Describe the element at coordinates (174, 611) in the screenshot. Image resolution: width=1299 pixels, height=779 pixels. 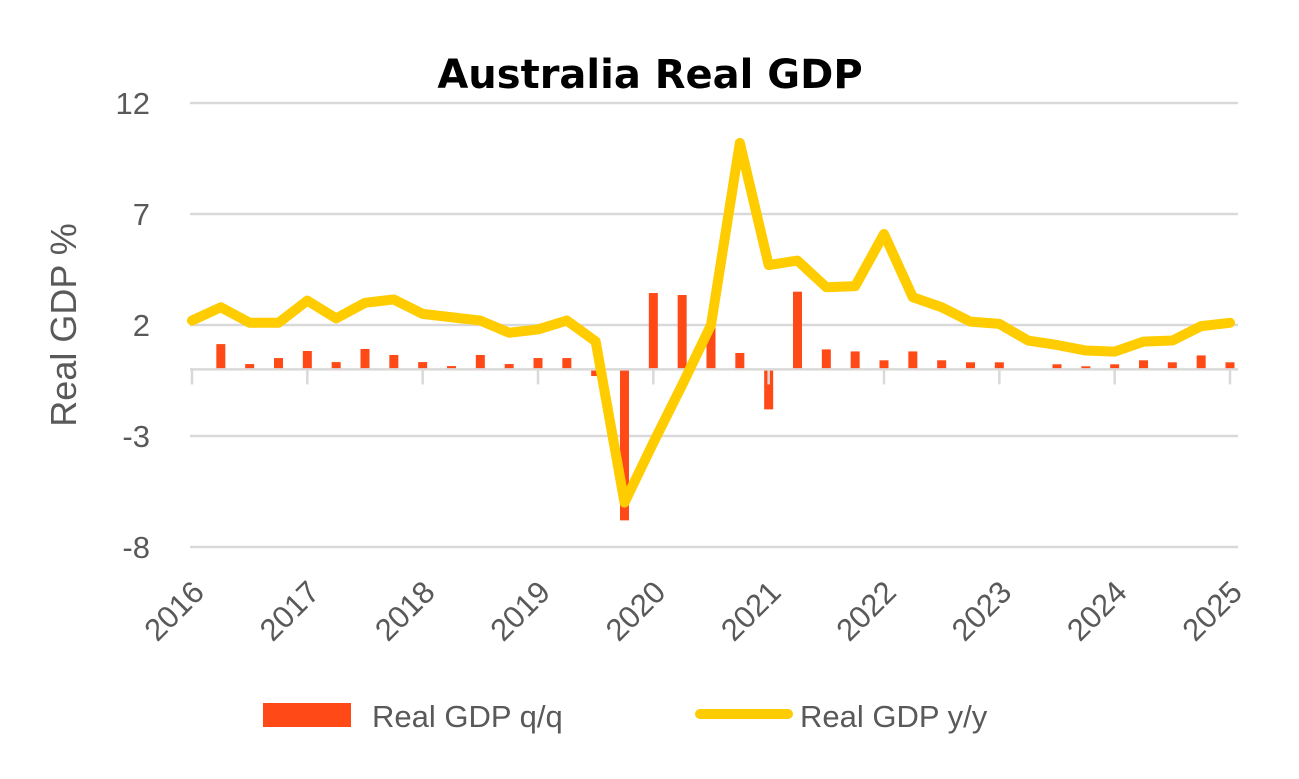
I see `x-tick-label: 2016` at that location.